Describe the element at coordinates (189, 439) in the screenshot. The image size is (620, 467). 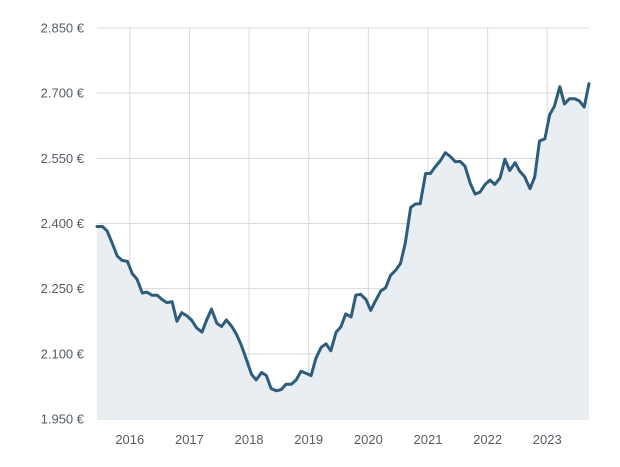
I see `x-tick-label: 2017` at that location.